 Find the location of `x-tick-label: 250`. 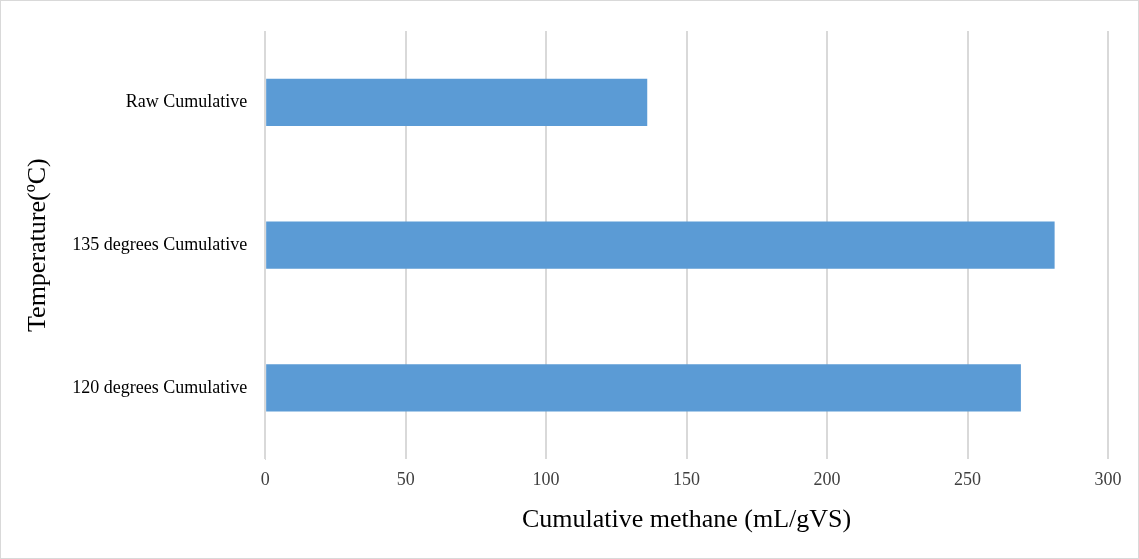

x-tick-label: 250 is located at coordinates (968, 478).